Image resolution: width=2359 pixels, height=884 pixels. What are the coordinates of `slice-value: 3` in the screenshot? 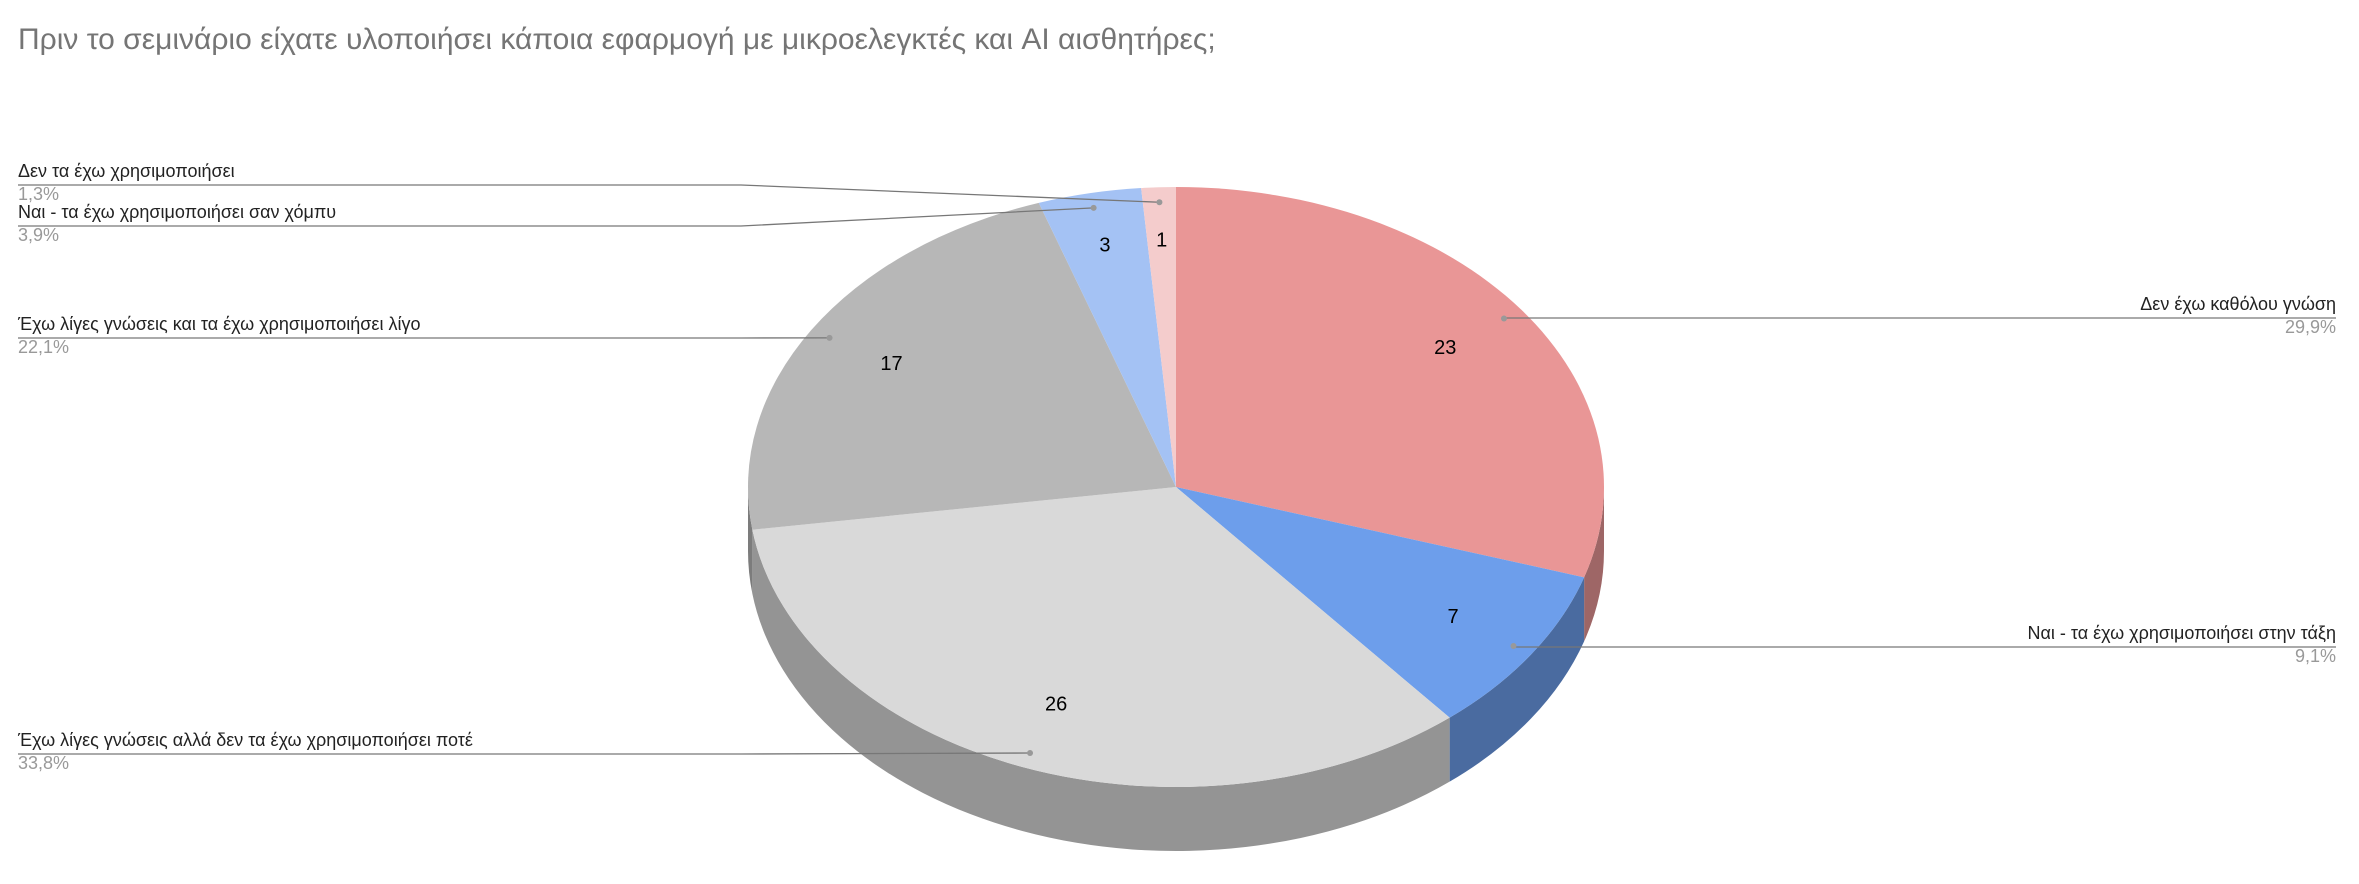 It's located at (1104, 245).